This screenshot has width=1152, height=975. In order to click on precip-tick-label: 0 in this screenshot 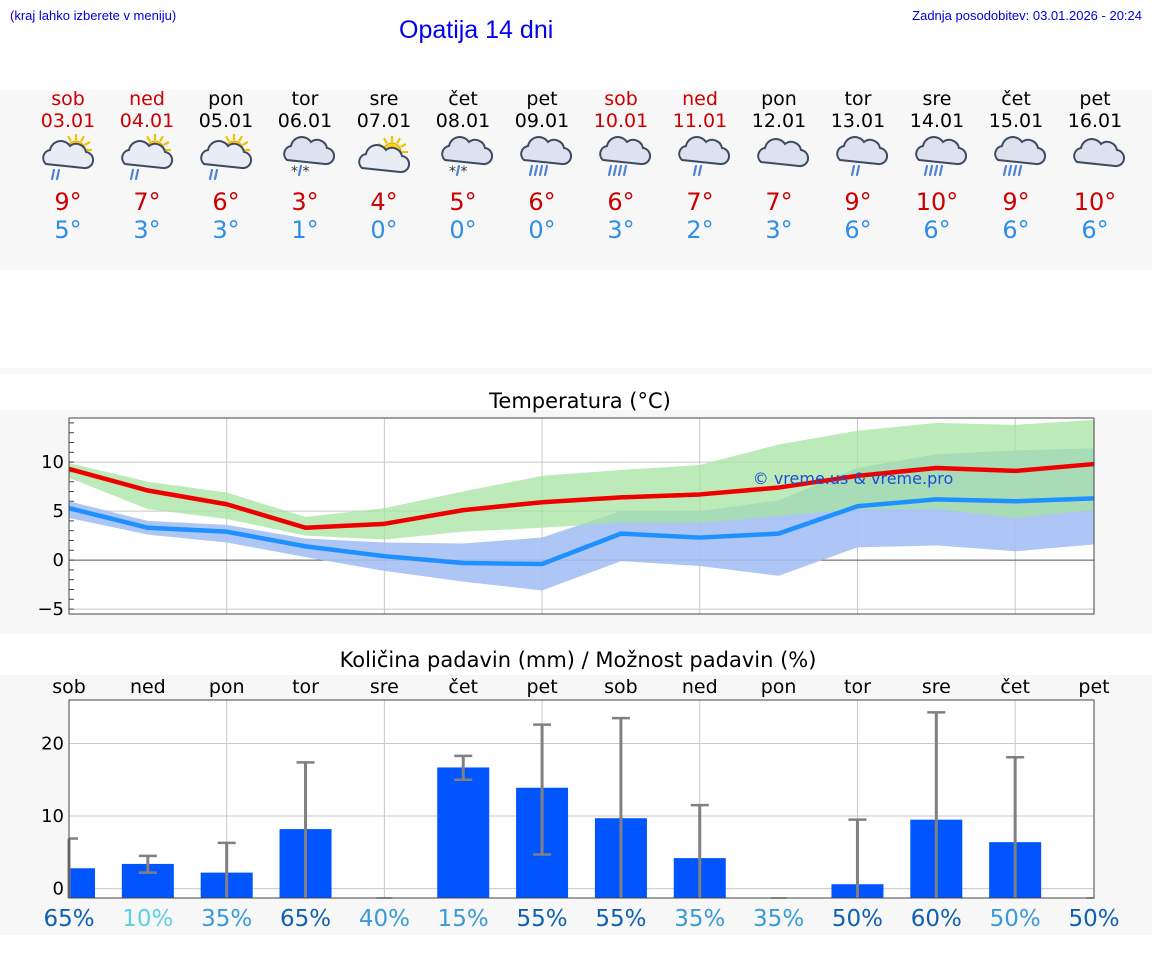, I will do `click(58, 889)`.